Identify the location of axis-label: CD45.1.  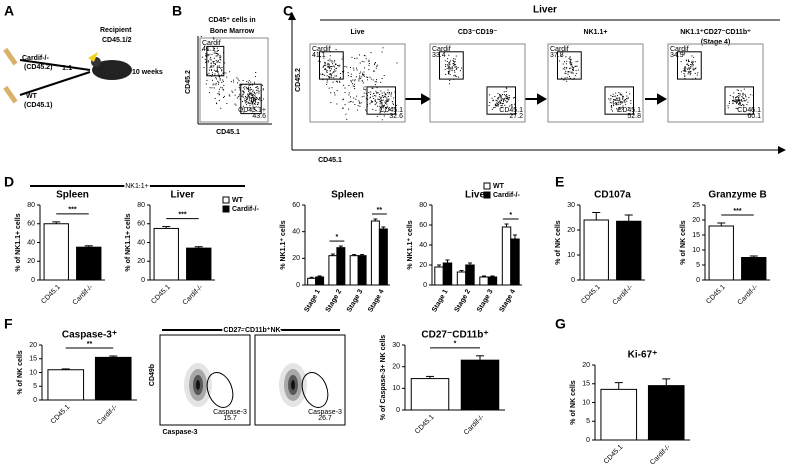
(228, 132).